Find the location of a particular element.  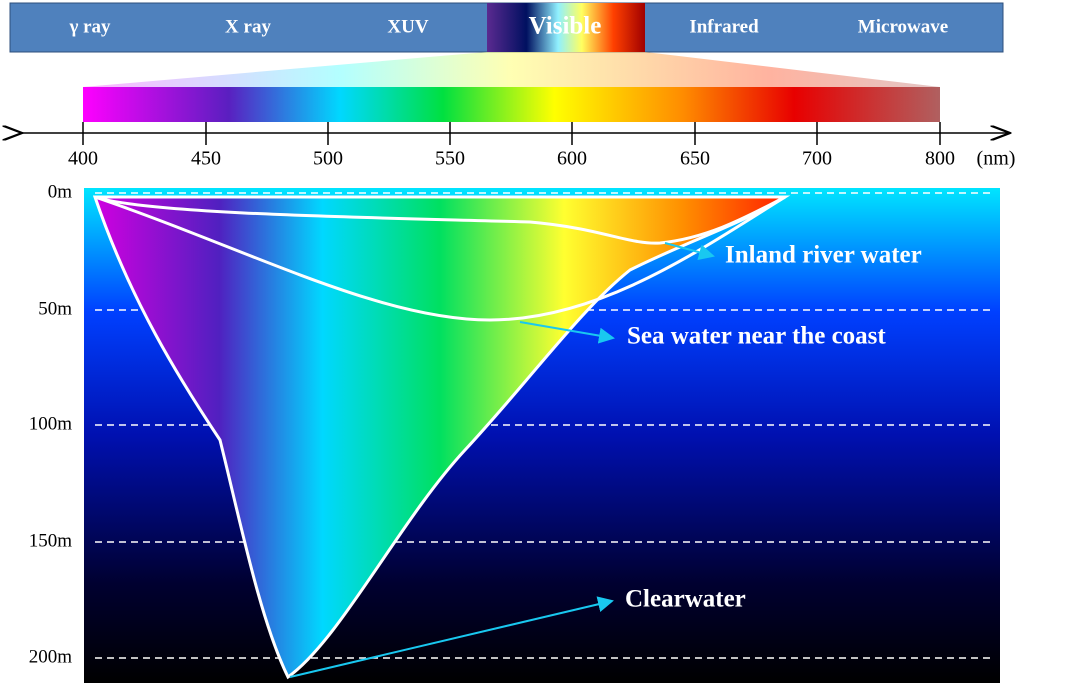

annotation: Clearwater is located at coordinates (685, 599).